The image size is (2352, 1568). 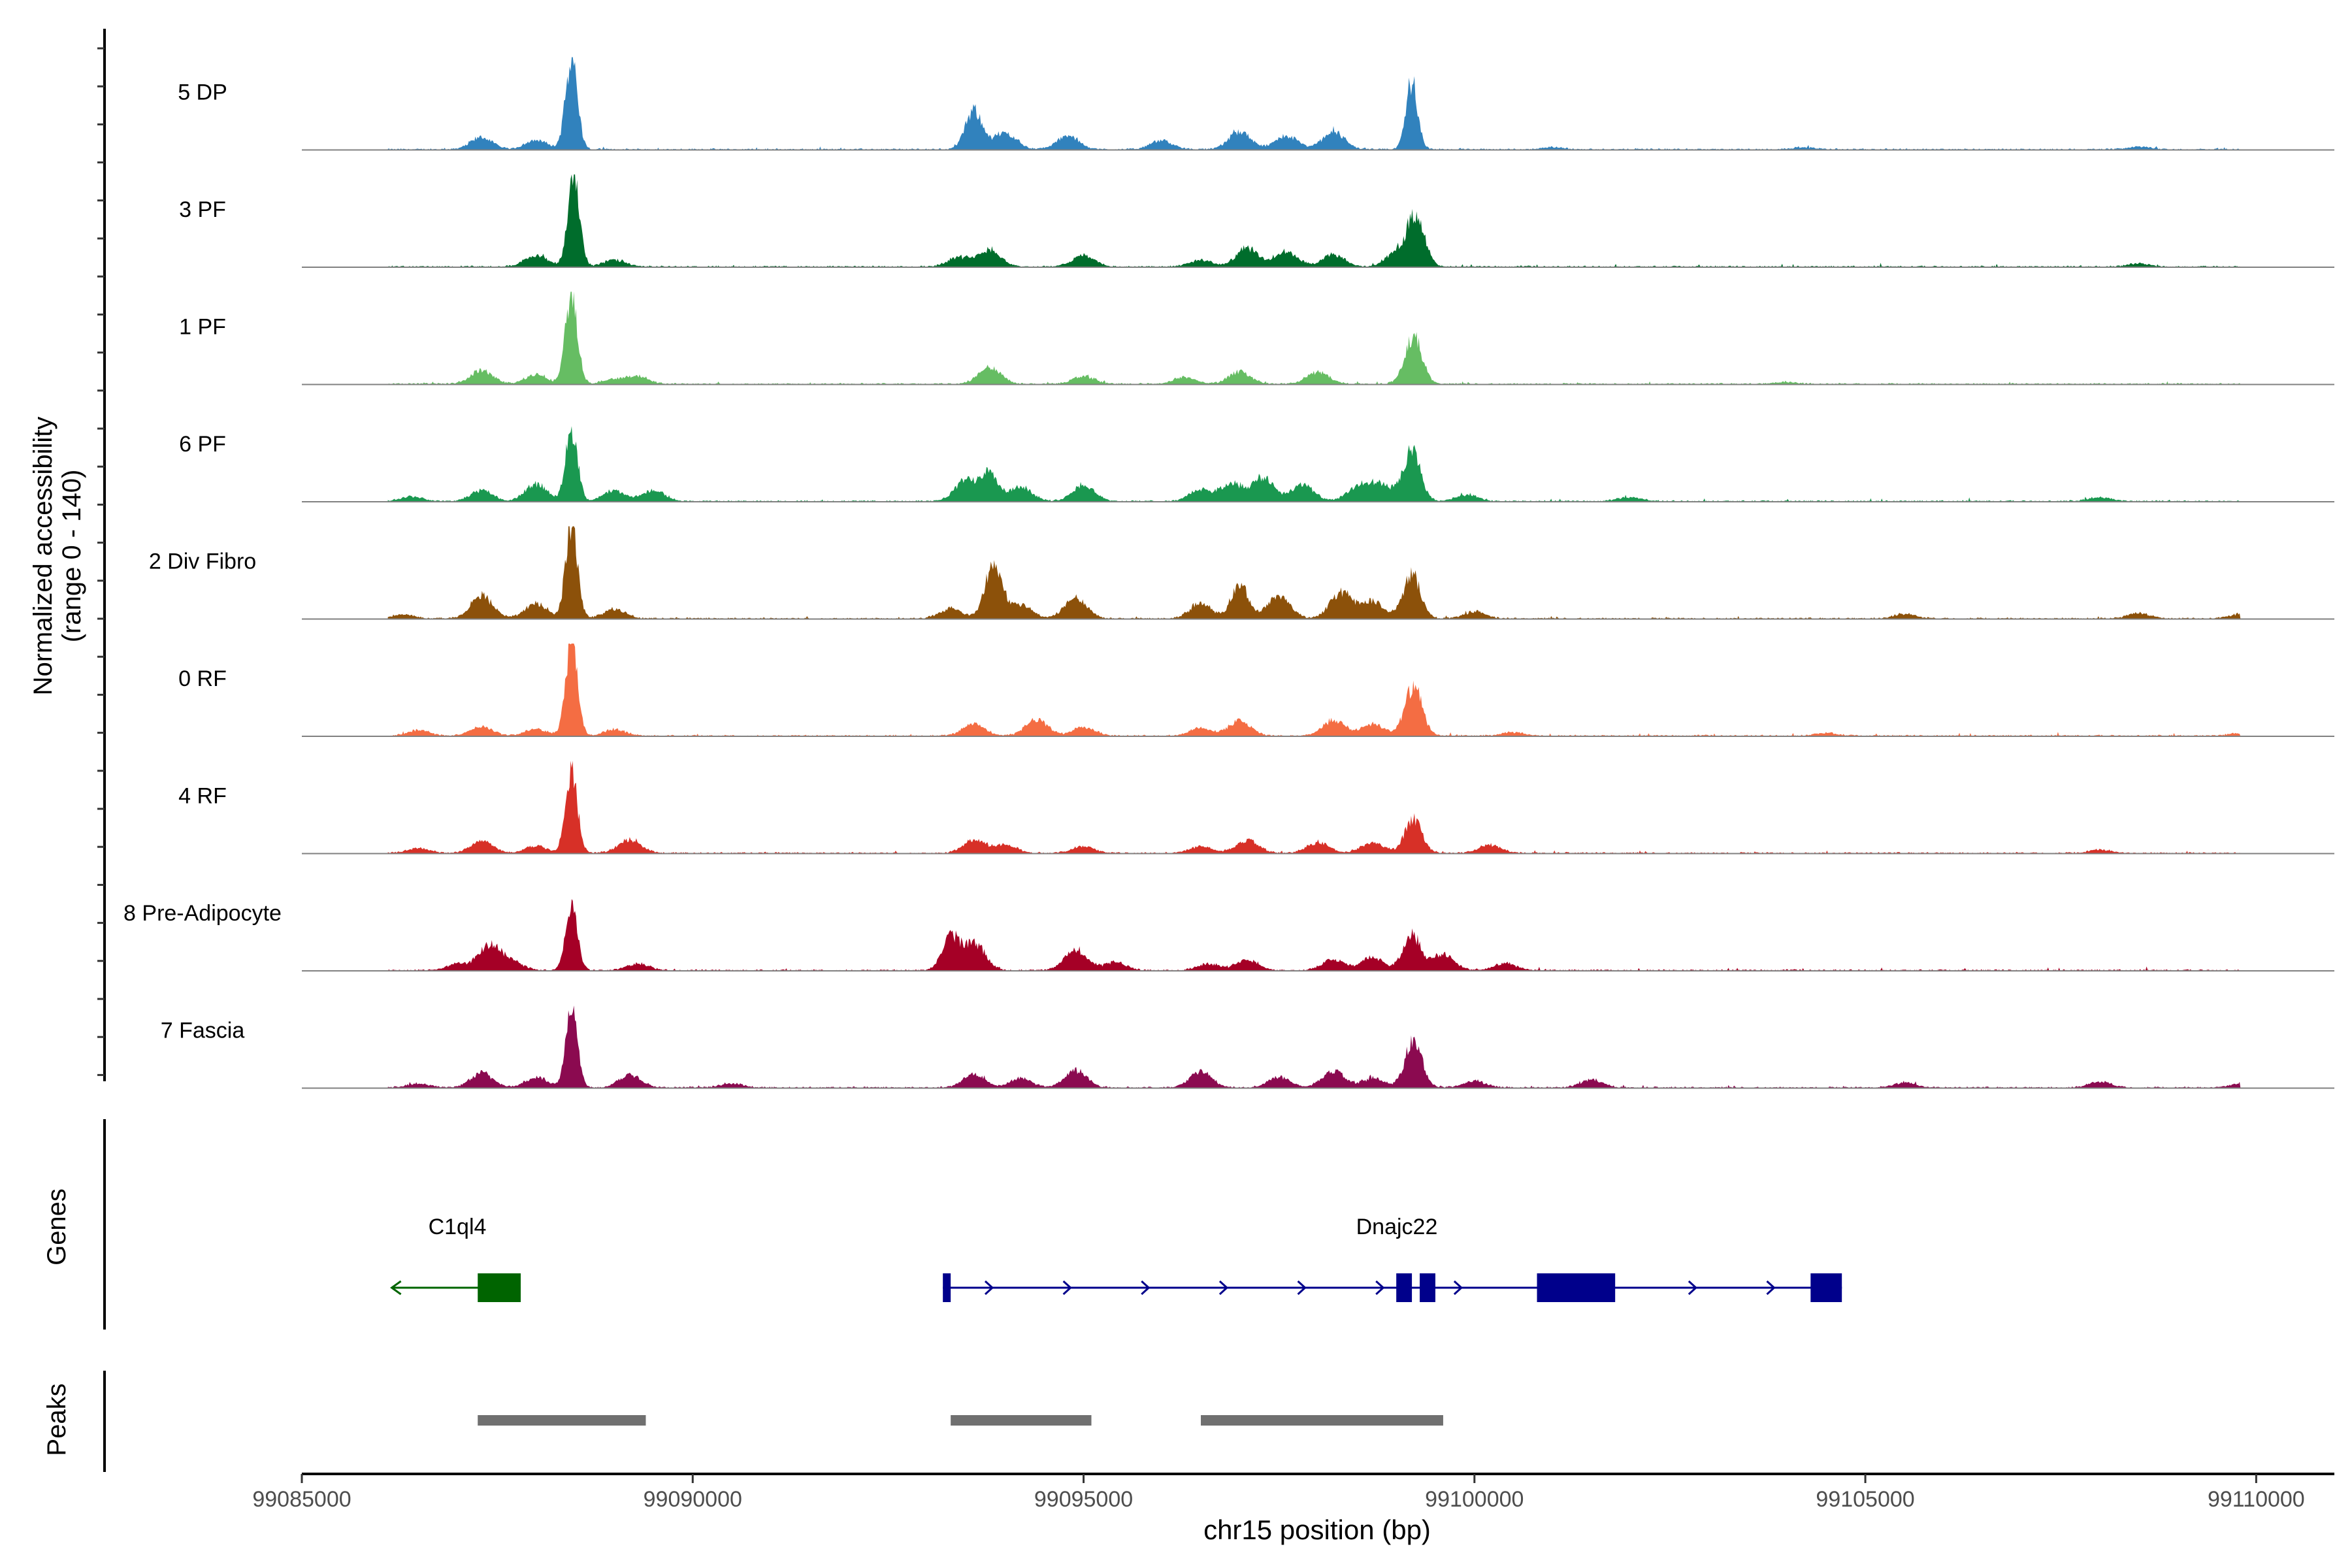 What do you see at coordinates (1865, 1499) in the screenshot?
I see `x-tick-label: 99105000` at bounding box center [1865, 1499].